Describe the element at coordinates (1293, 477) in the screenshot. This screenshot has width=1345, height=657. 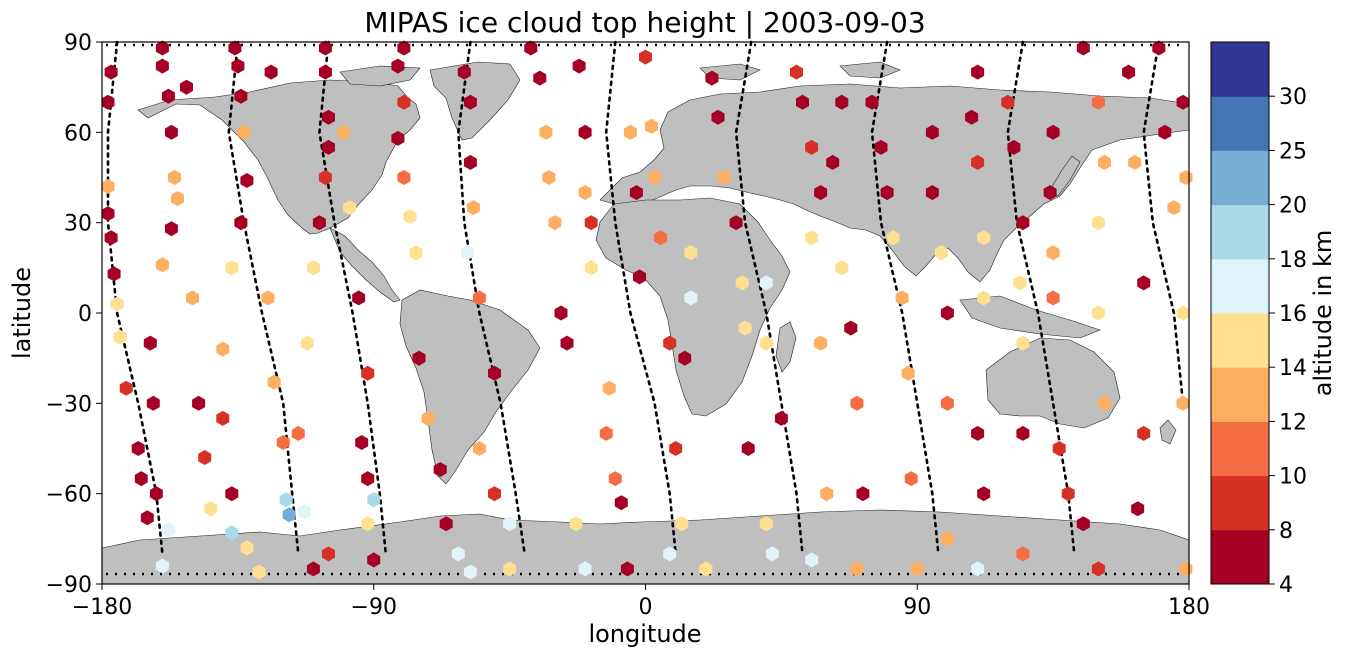
I see `colorbar-tick-label: 10` at that location.